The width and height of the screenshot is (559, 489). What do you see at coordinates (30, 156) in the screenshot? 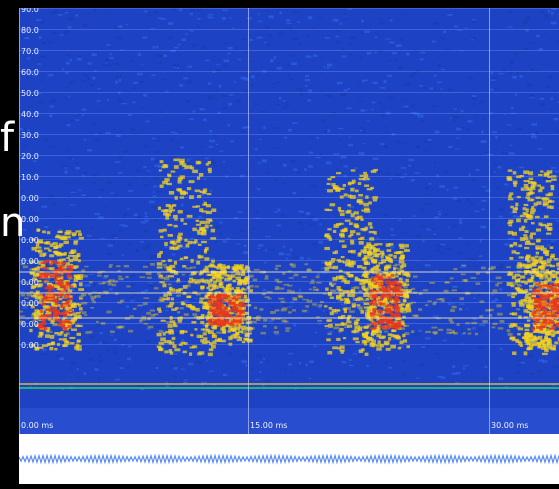
I see `frequency-tick-label: 20.0` at bounding box center [30, 156].